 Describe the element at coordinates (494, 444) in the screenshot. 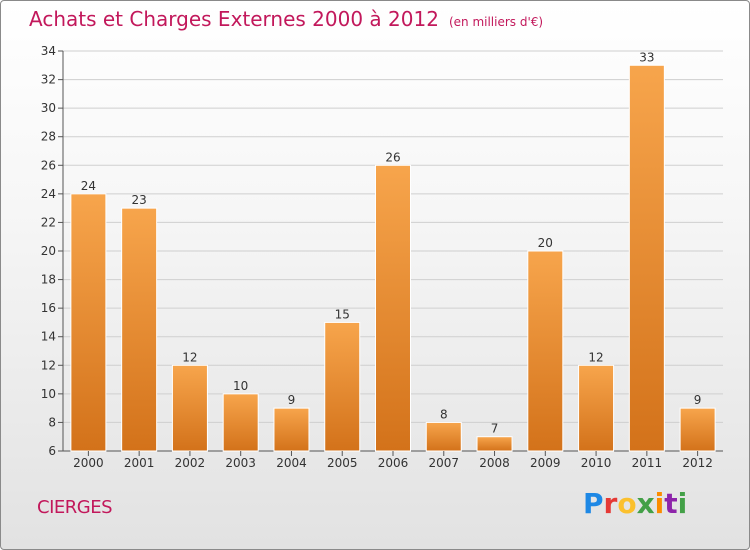

I see `bar-2008` at that location.